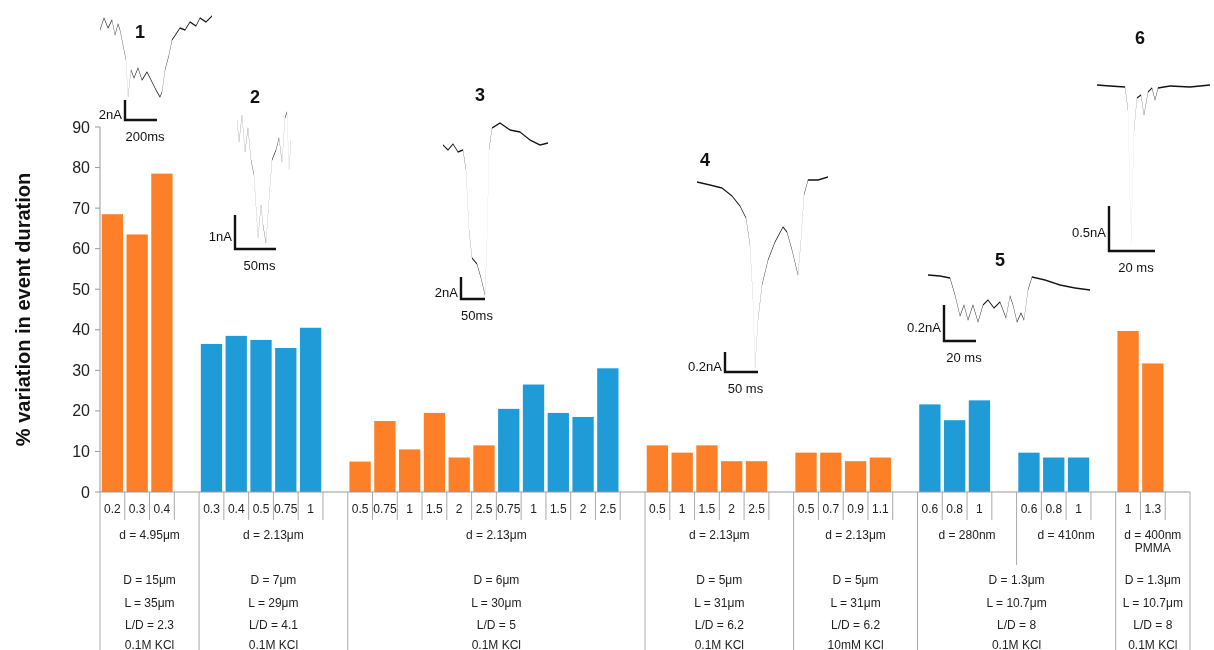 Image resolution: width=1214 pixels, height=650 pixels. What do you see at coordinates (855, 580) in the screenshot?
I see `text: D = 5μm` at bounding box center [855, 580].